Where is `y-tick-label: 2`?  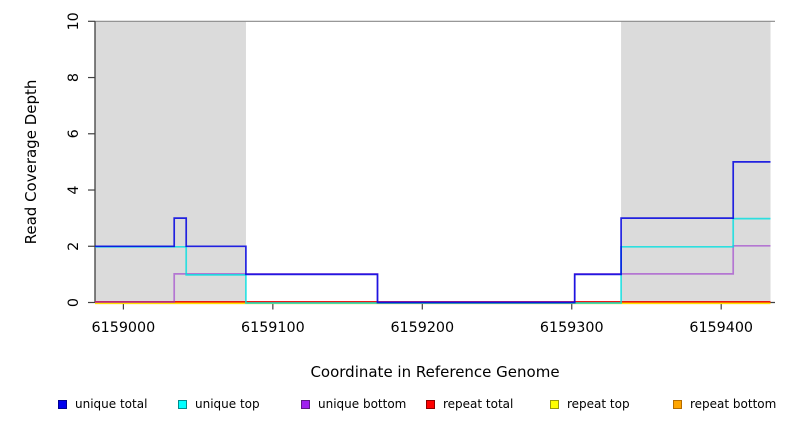
y-tick-label: 2 is located at coordinates (74, 246).